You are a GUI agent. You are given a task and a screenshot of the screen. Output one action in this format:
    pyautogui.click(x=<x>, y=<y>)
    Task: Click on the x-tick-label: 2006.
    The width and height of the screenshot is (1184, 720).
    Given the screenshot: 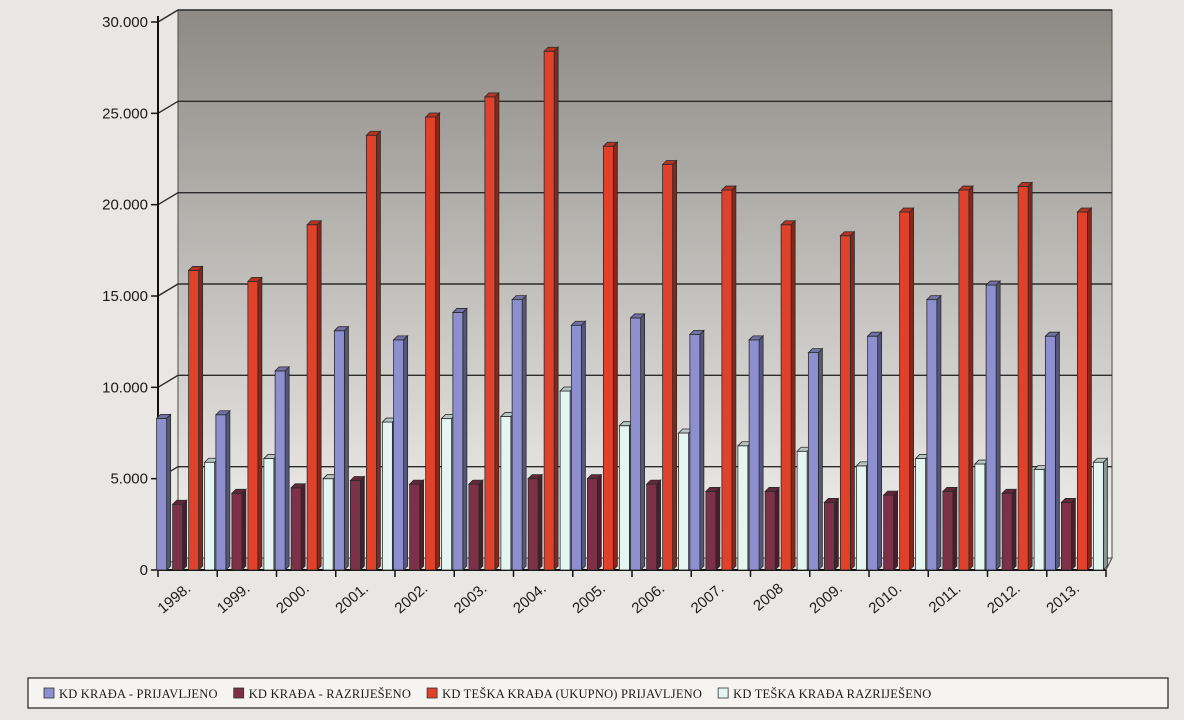 What is the action you would take?
    pyautogui.click(x=649, y=598)
    